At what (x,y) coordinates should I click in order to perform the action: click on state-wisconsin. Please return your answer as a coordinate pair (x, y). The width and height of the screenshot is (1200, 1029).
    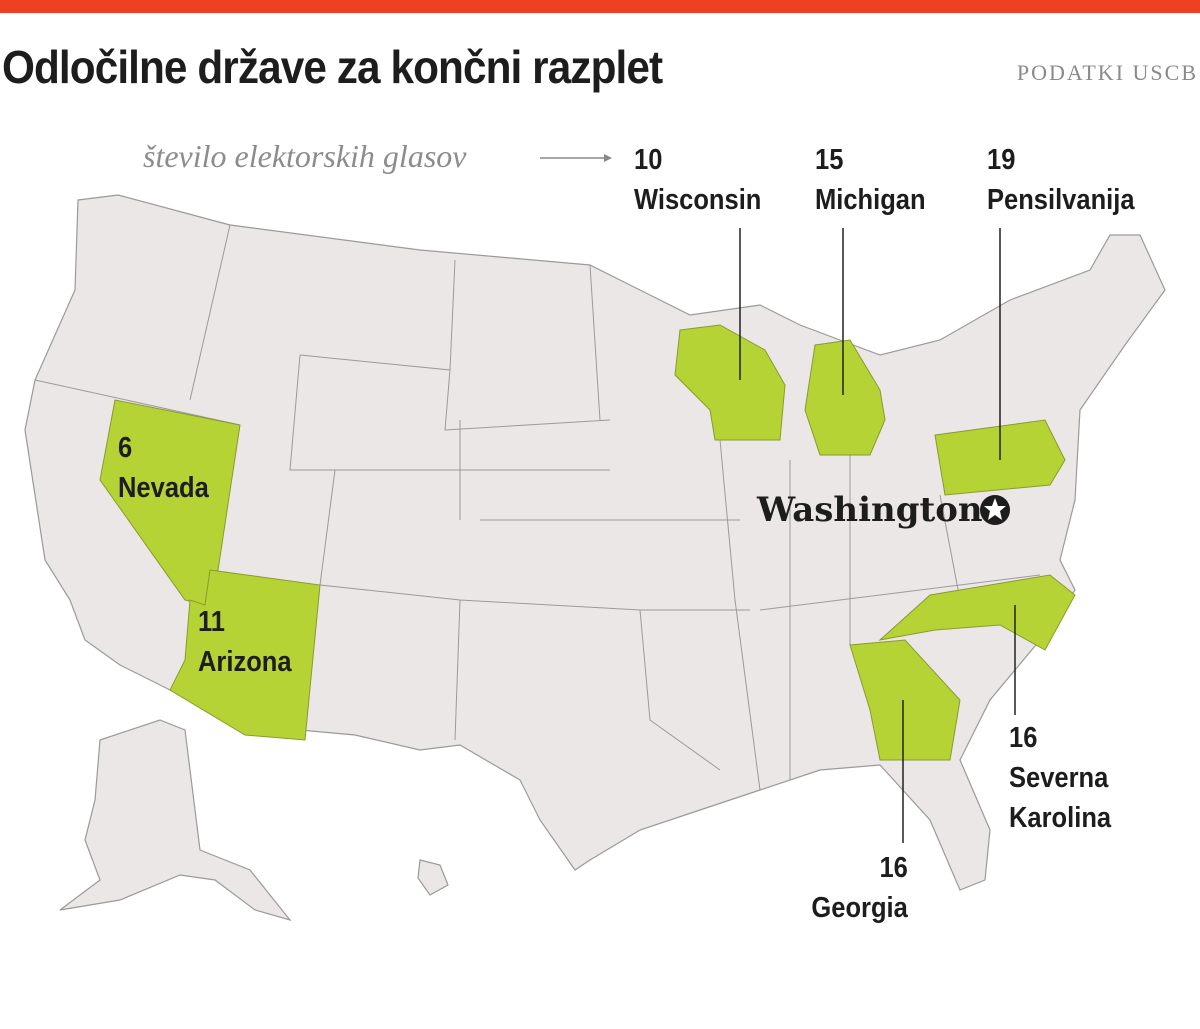
    Looking at the image, I should click on (730, 382).